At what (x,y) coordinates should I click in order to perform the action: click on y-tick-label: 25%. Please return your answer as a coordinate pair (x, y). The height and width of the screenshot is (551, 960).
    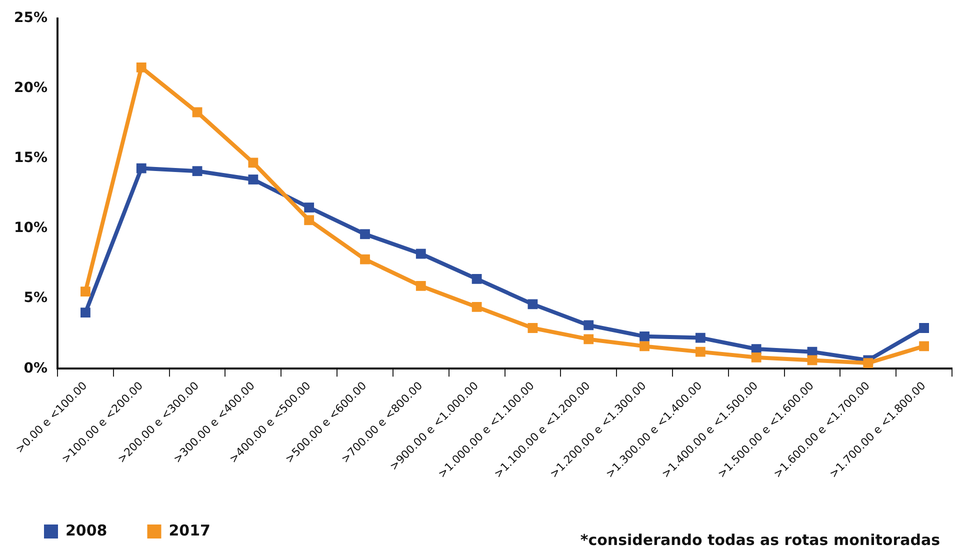
    Looking at the image, I should click on (31, 18).